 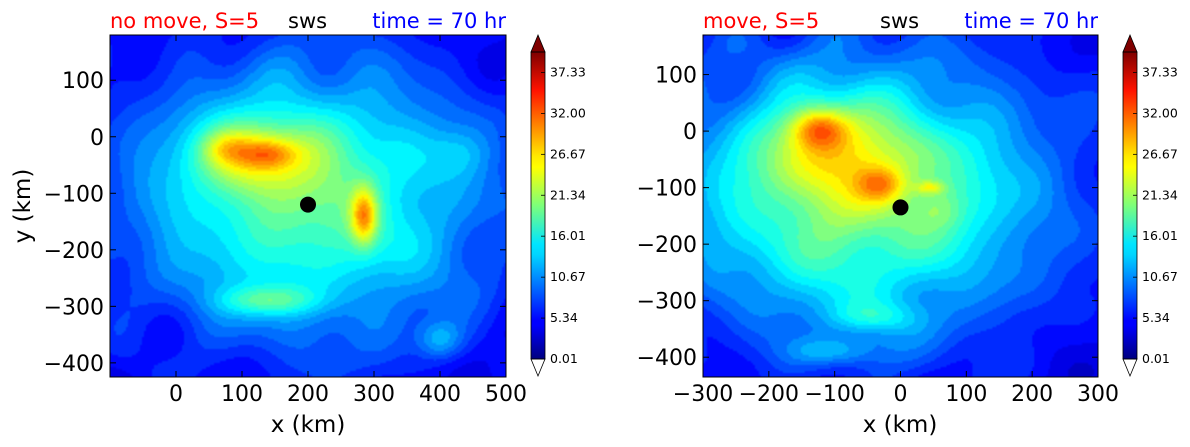 I want to click on panel2-colorbar-body, so click(x=1130, y=205).